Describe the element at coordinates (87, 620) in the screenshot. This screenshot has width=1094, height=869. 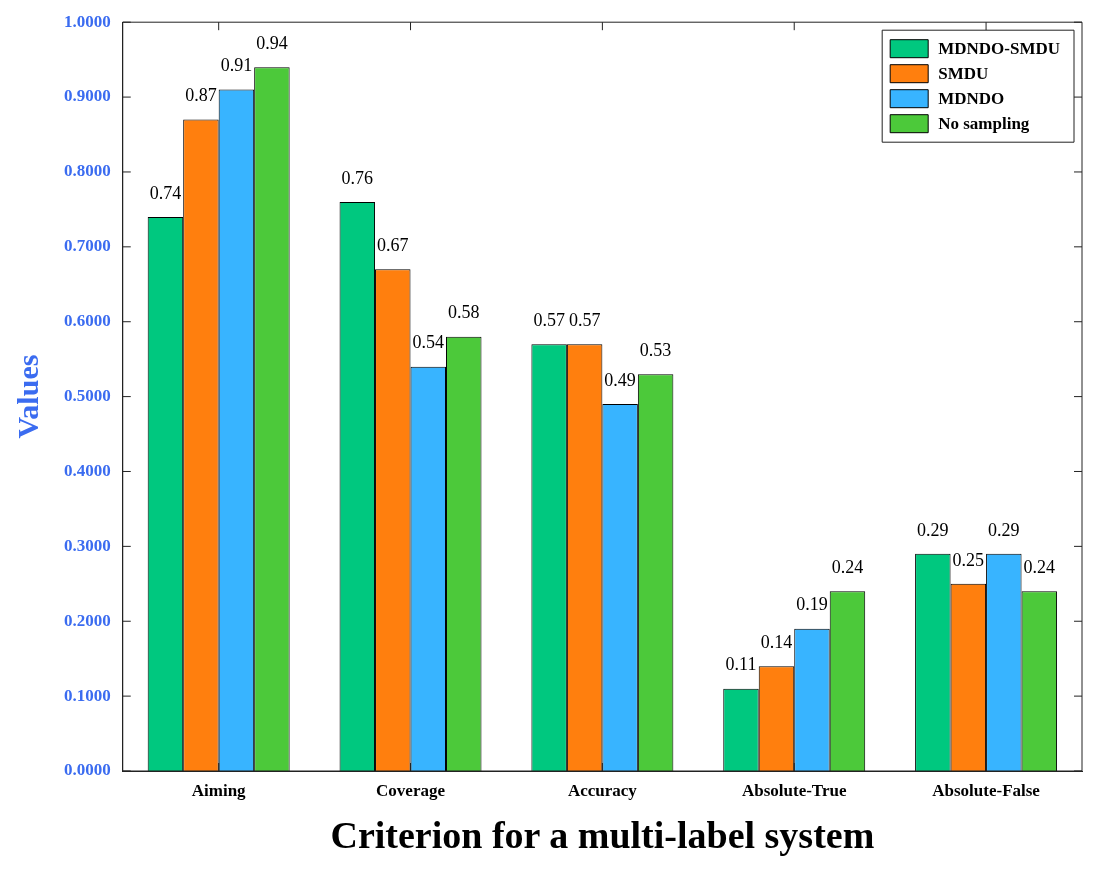
I see `y-tick-label: 0.2000` at that location.